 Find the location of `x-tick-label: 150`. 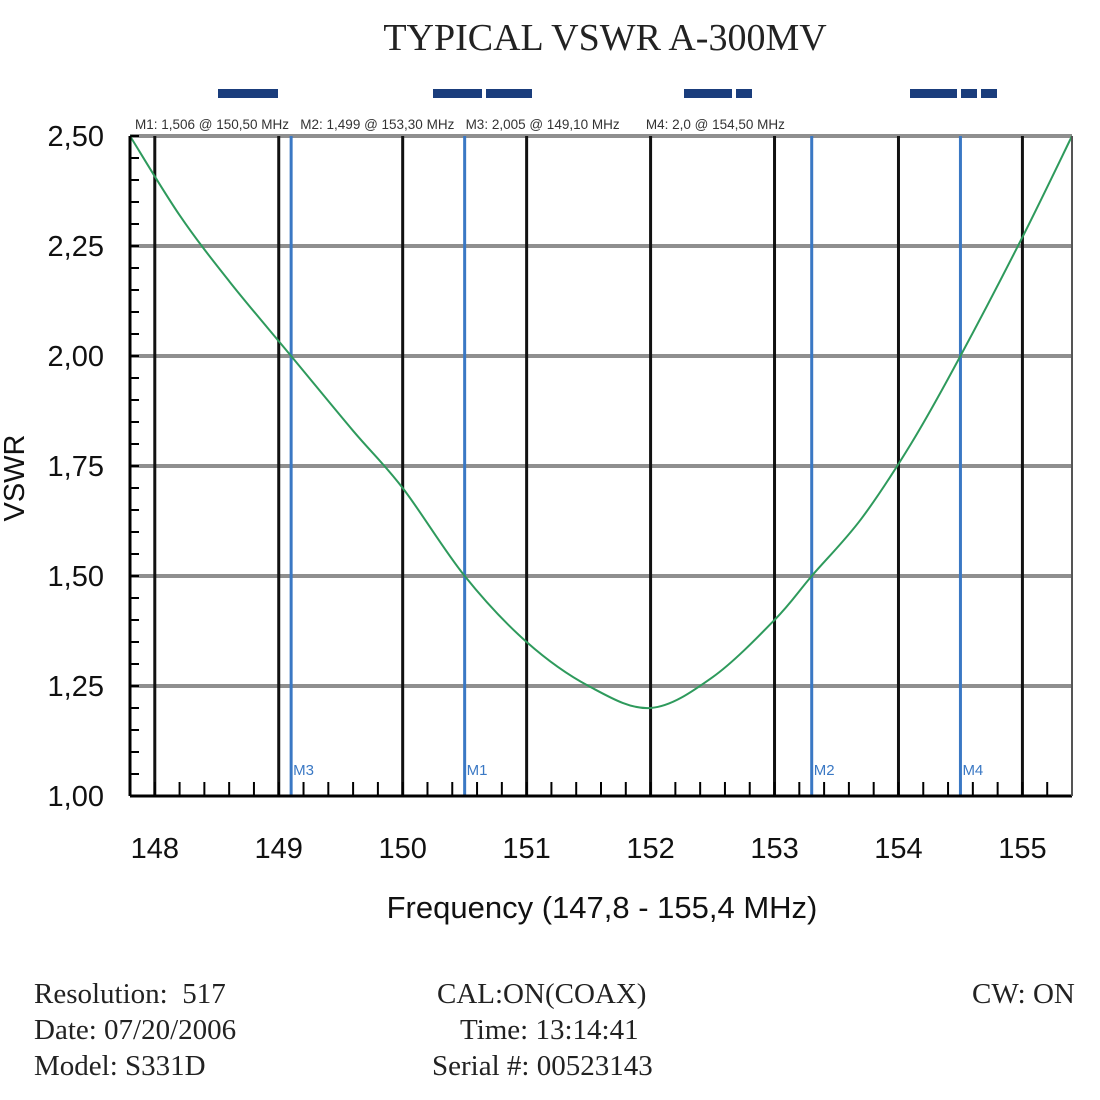

x-tick-label: 150 is located at coordinates (402, 849).